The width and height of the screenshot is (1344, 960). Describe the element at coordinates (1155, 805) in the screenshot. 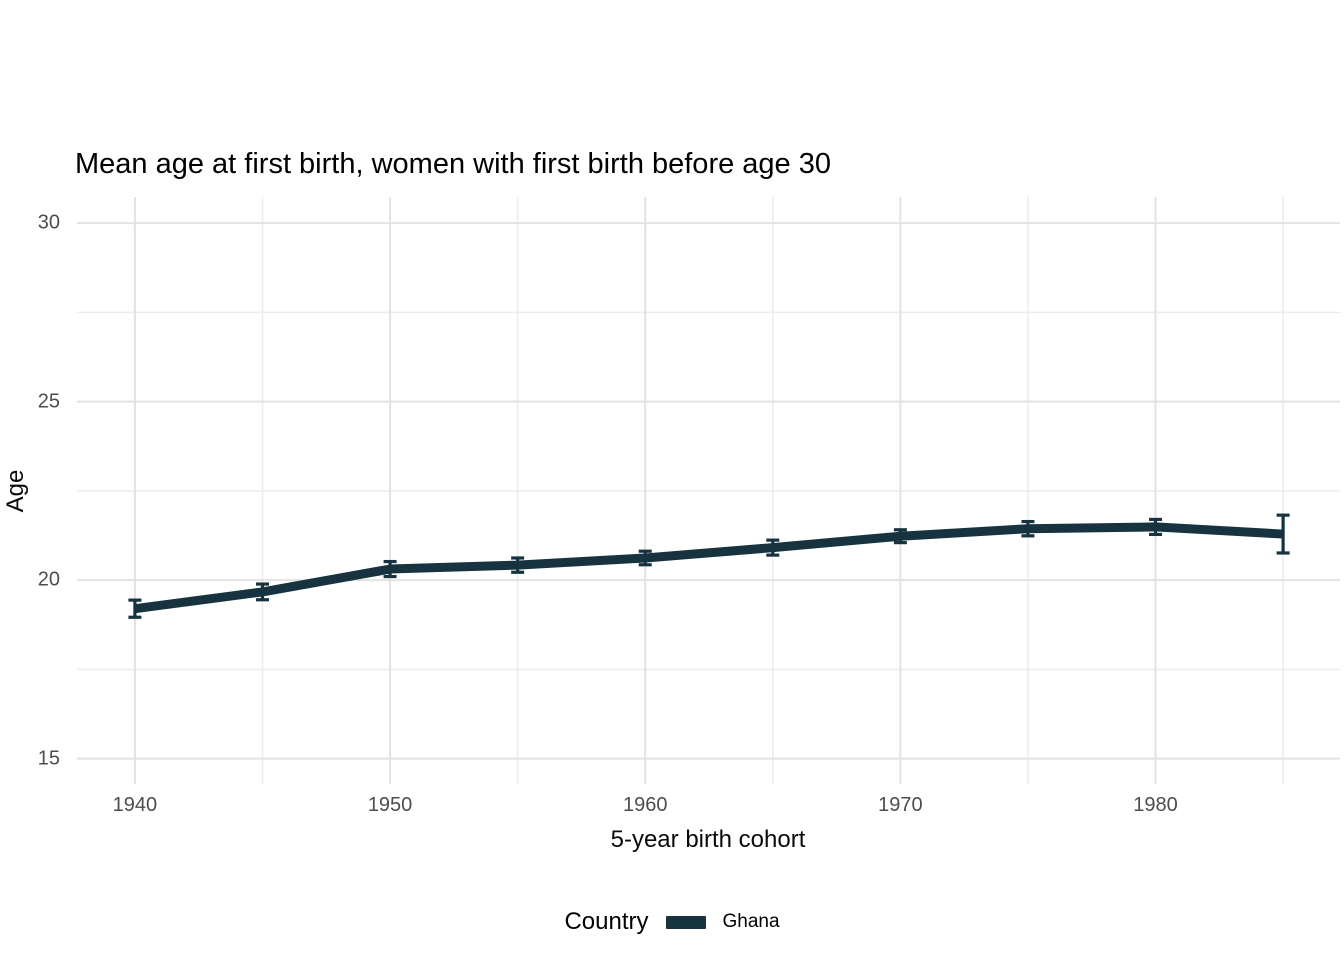

I see `x-tick-label-1980: 1980` at that location.